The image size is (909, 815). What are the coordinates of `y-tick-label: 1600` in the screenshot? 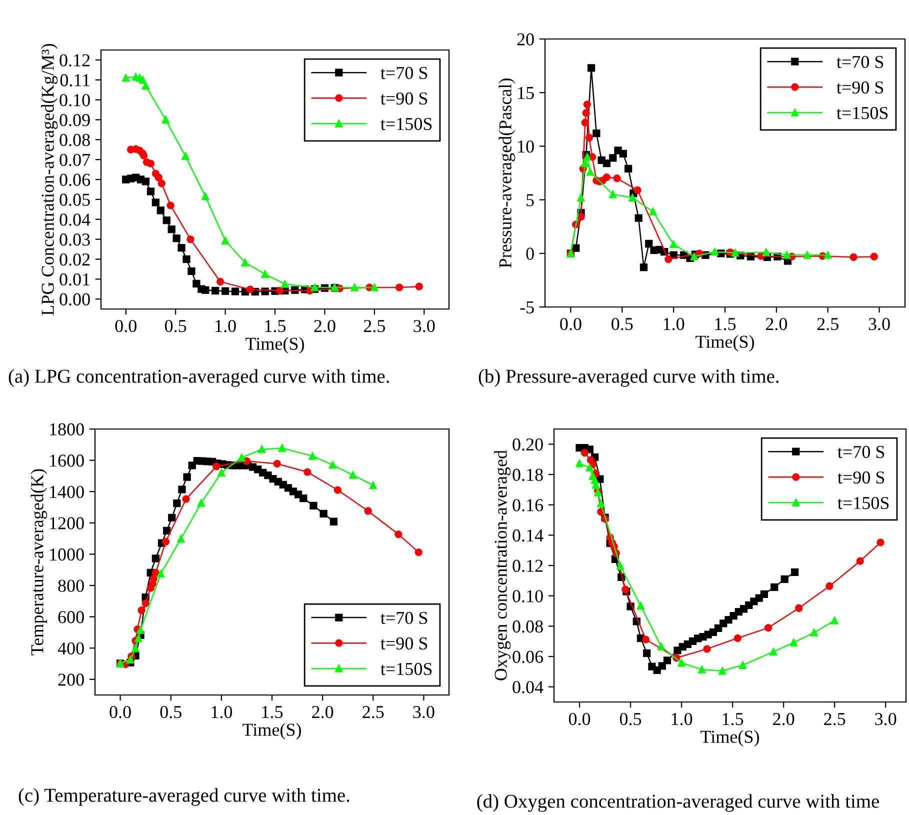 It's located at (67, 460).